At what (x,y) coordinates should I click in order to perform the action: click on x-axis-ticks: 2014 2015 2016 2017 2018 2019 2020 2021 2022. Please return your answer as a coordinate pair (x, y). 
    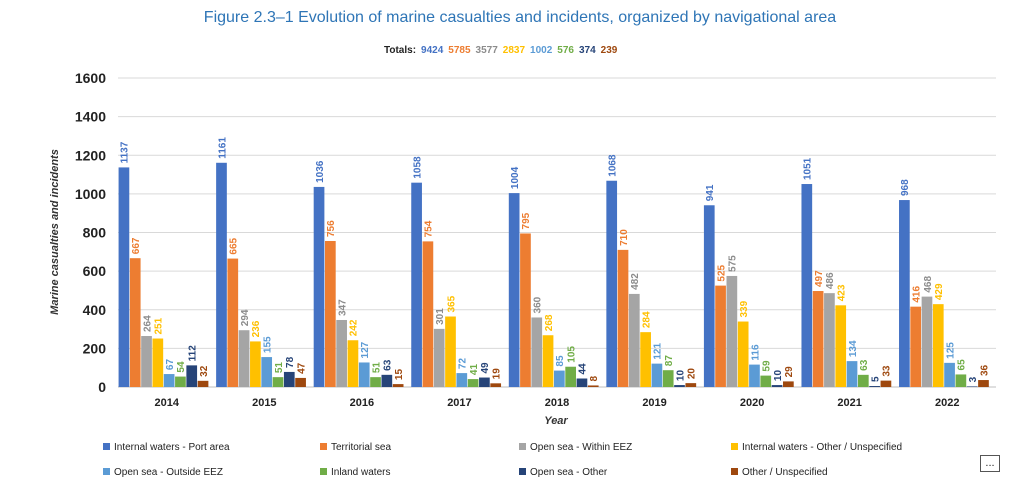
    Looking at the image, I should click on (557, 403).